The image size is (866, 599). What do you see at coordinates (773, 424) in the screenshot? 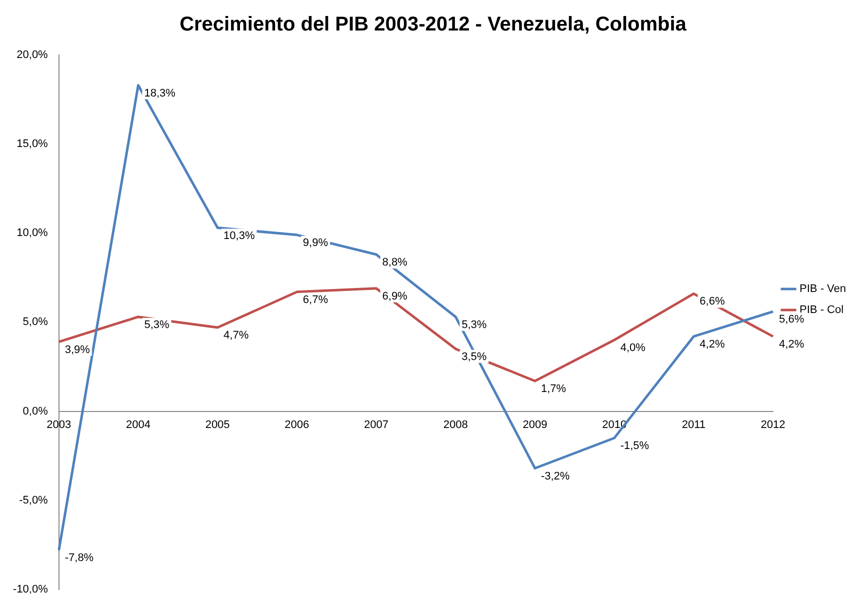
I see `x-tick-label: 2012` at bounding box center [773, 424].